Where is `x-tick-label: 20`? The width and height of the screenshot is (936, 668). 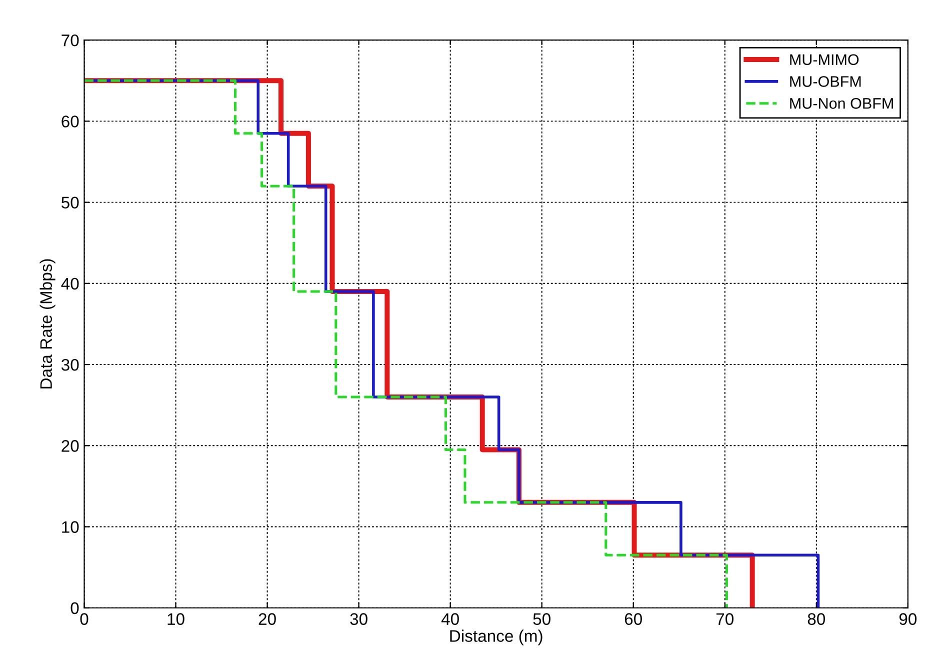 x-tick-label: 20 is located at coordinates (267, 619).